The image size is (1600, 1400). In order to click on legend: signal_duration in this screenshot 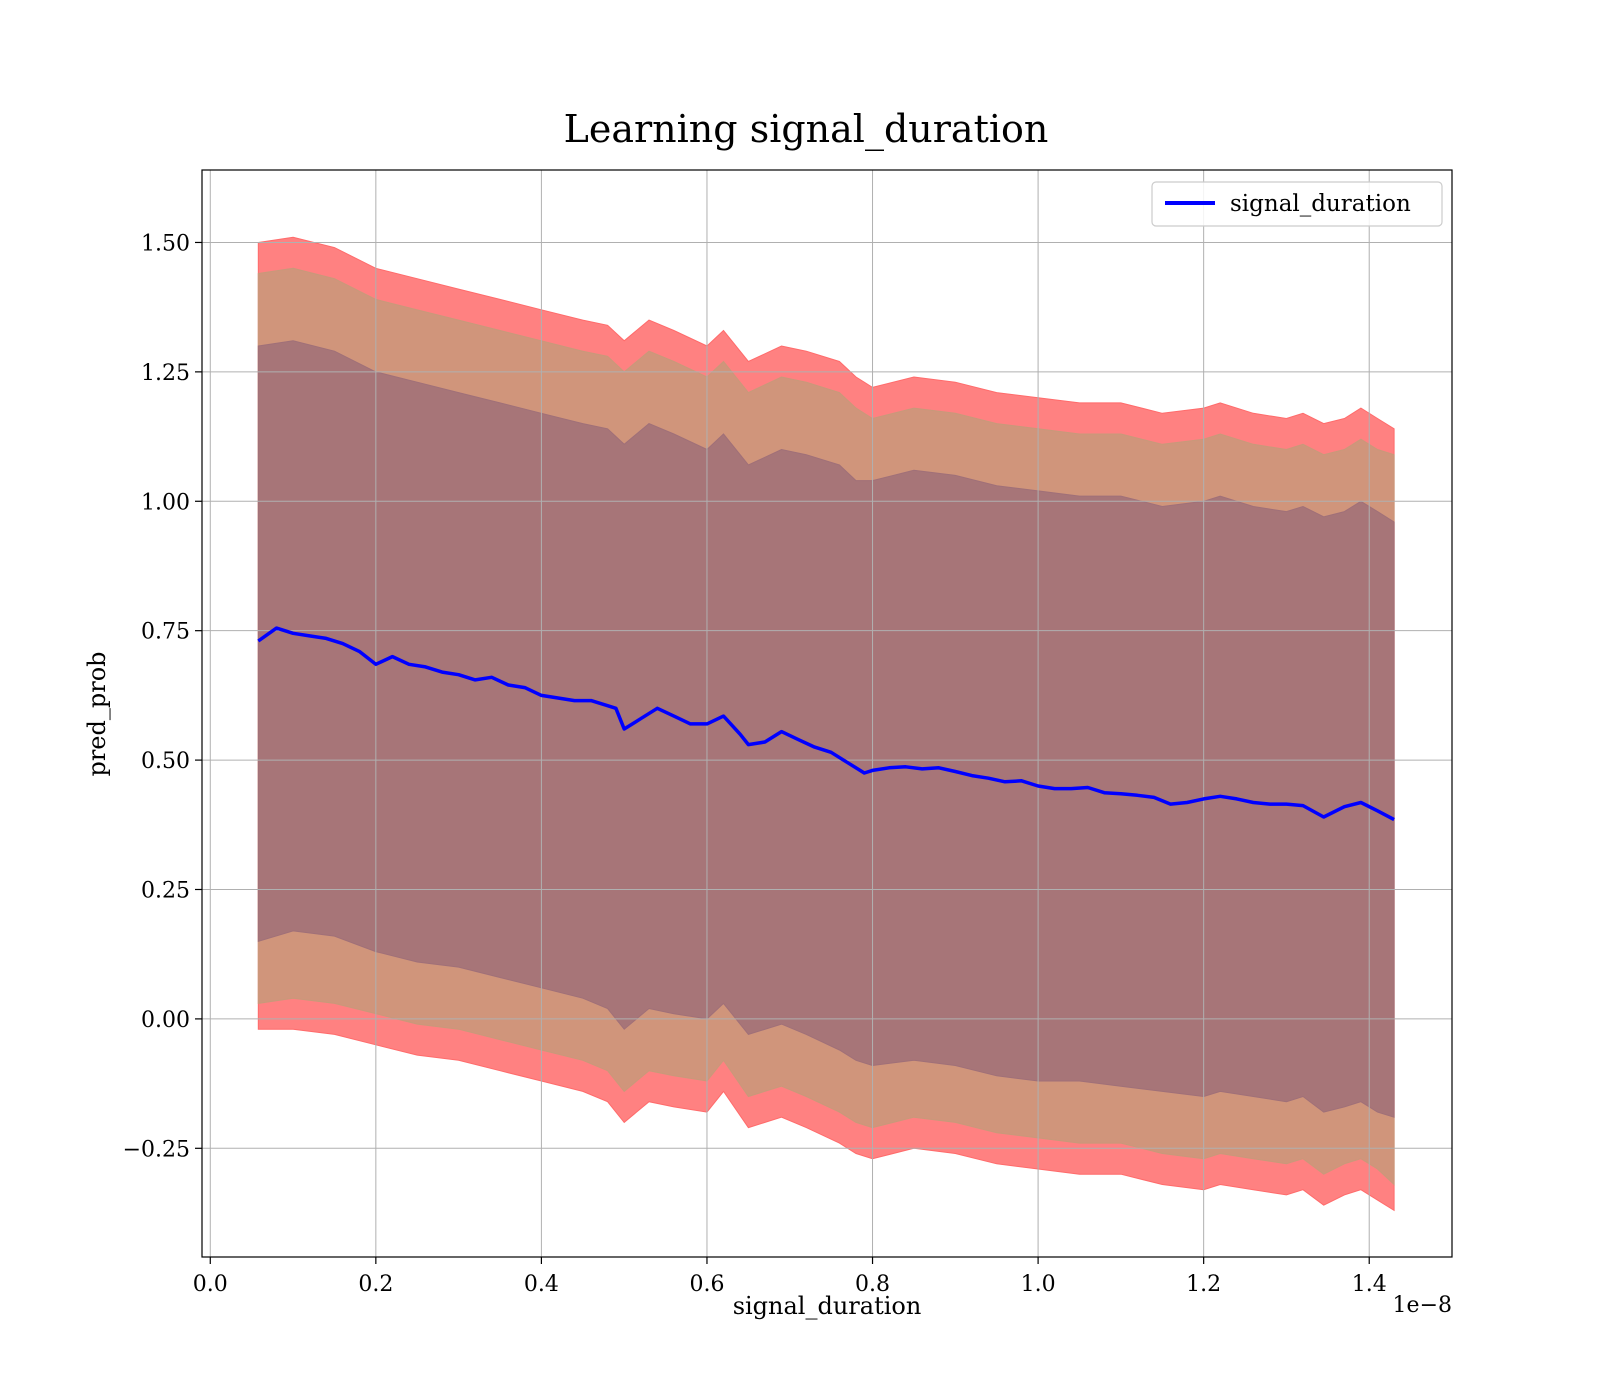, I will do `click(1297, 204)`.